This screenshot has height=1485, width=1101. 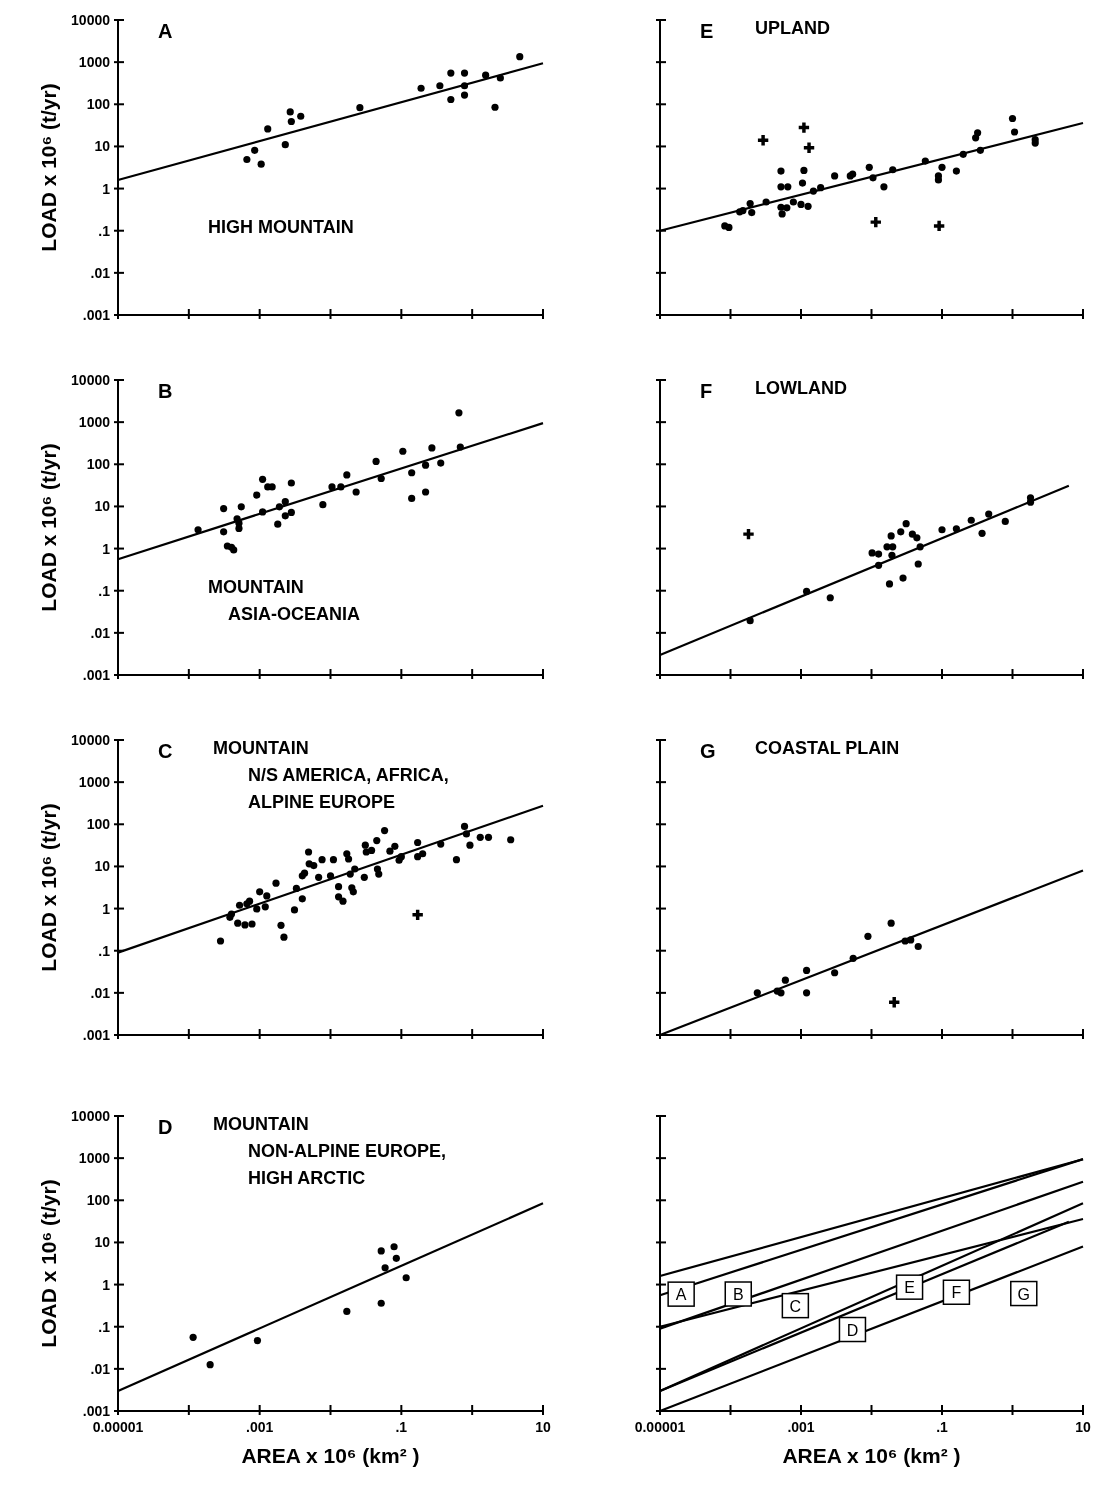 What do you see at coordinates (681, 1295) in the screenshot?
I see `series-label: A` at bounding box center [681, 1295].